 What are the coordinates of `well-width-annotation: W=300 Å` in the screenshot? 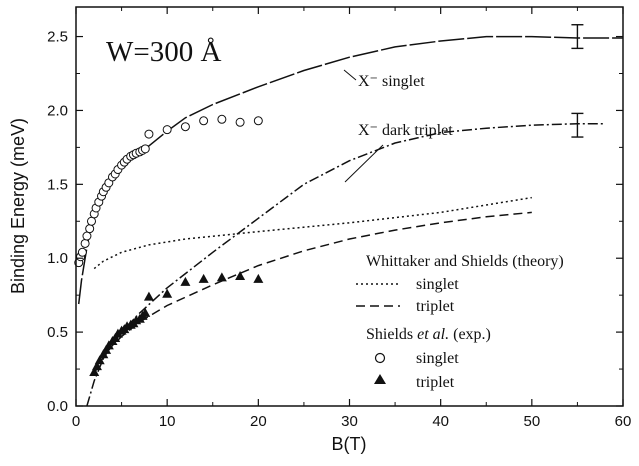 It's located at (163, 52).